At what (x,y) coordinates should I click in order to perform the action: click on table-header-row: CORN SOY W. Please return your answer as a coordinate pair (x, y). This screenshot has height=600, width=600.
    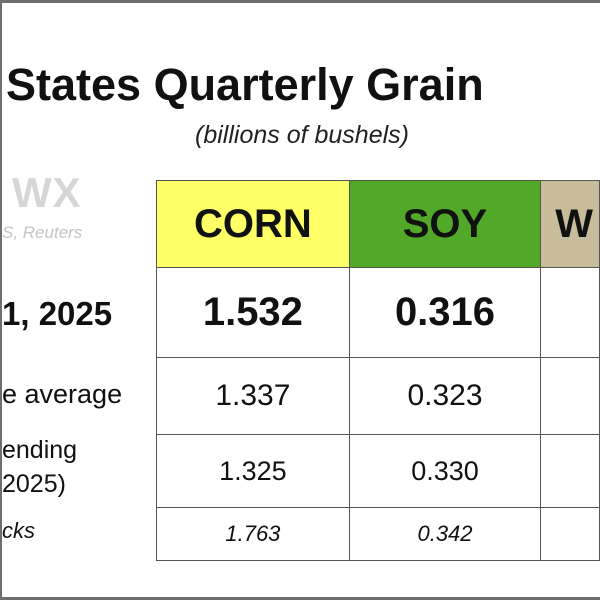
    Looking at the image, I should click on (378, 224).